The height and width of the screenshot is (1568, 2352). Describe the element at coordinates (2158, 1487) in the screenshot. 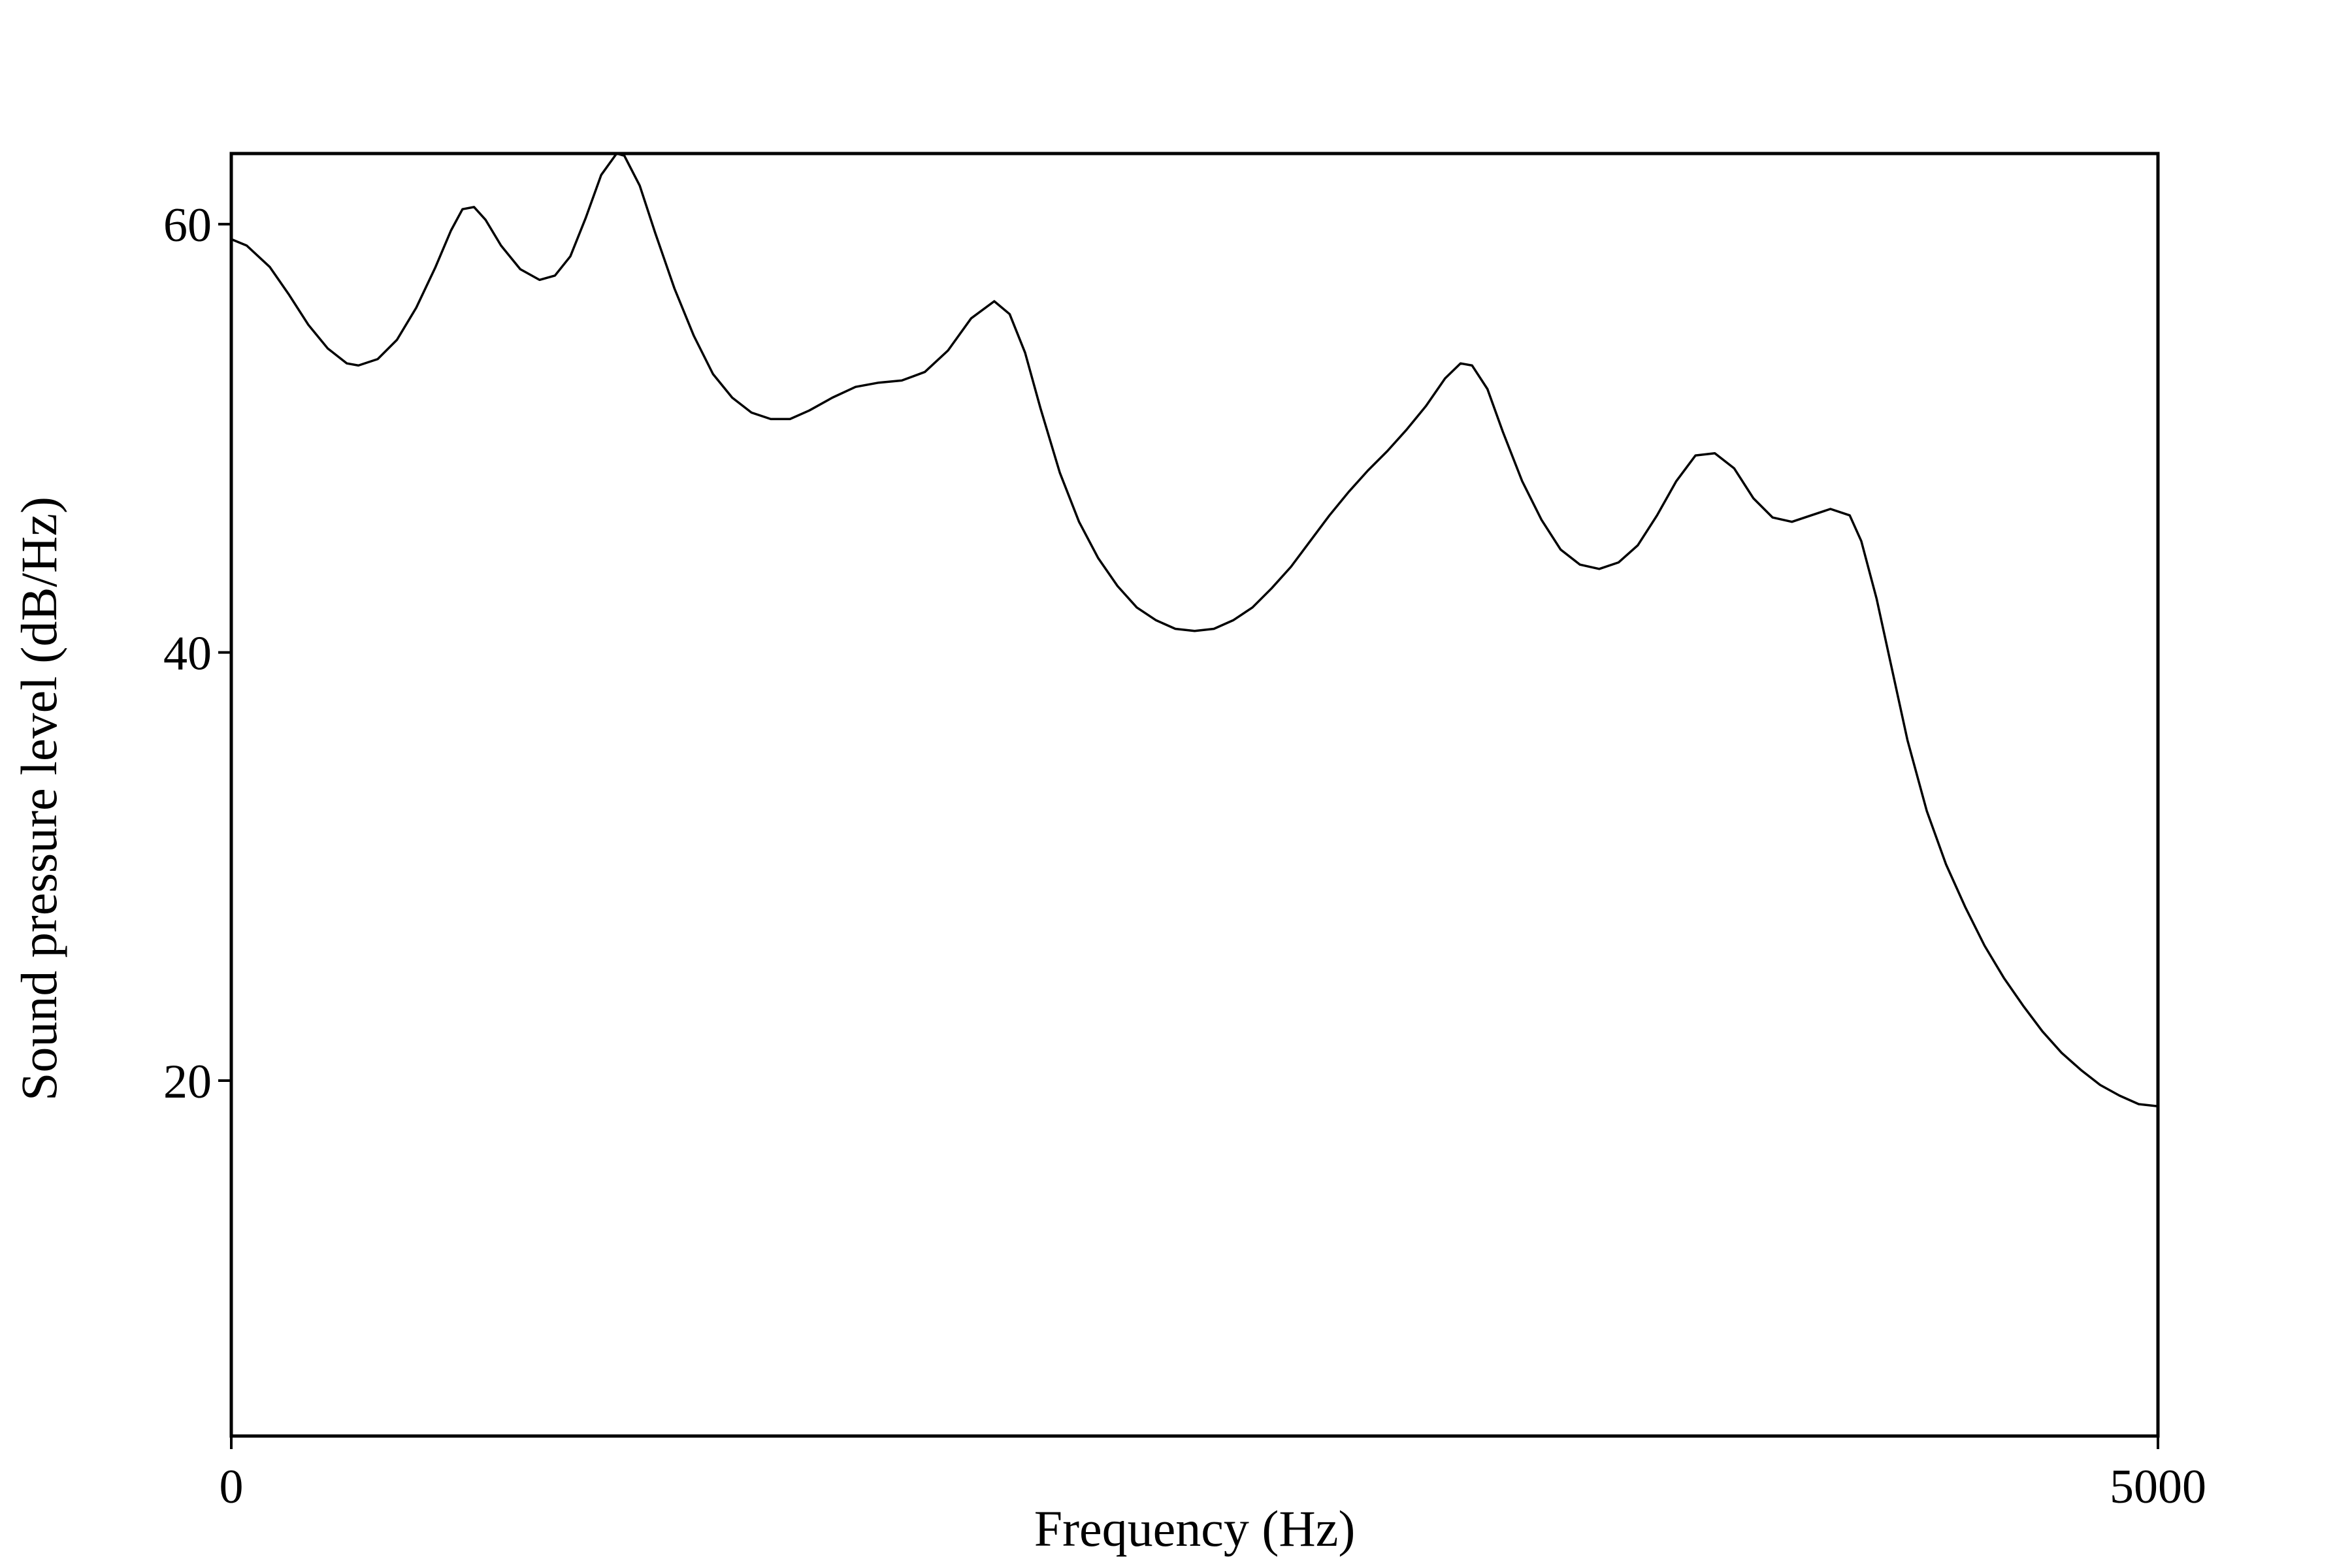

I see `x-tick-label: 5000` at that location.